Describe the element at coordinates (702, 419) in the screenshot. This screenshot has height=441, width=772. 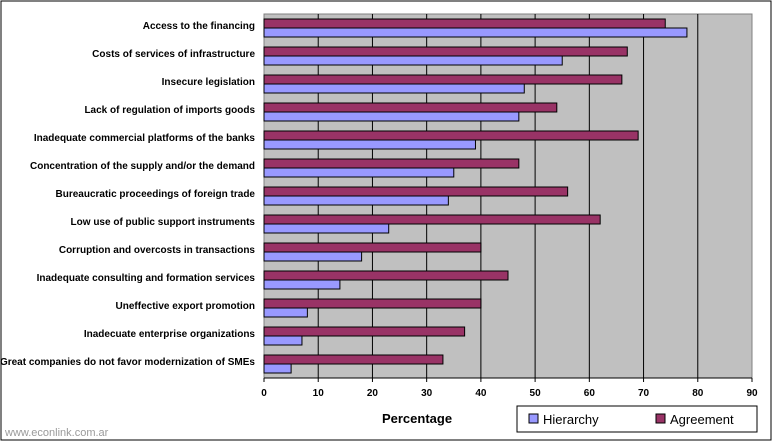
I see `legend-label: Agreement` at that location.